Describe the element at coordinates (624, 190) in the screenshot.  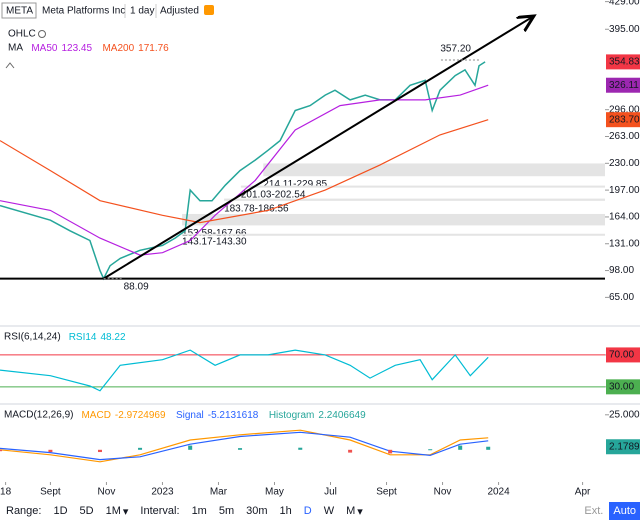
I see `y-tick-label: 197.00` at that location.